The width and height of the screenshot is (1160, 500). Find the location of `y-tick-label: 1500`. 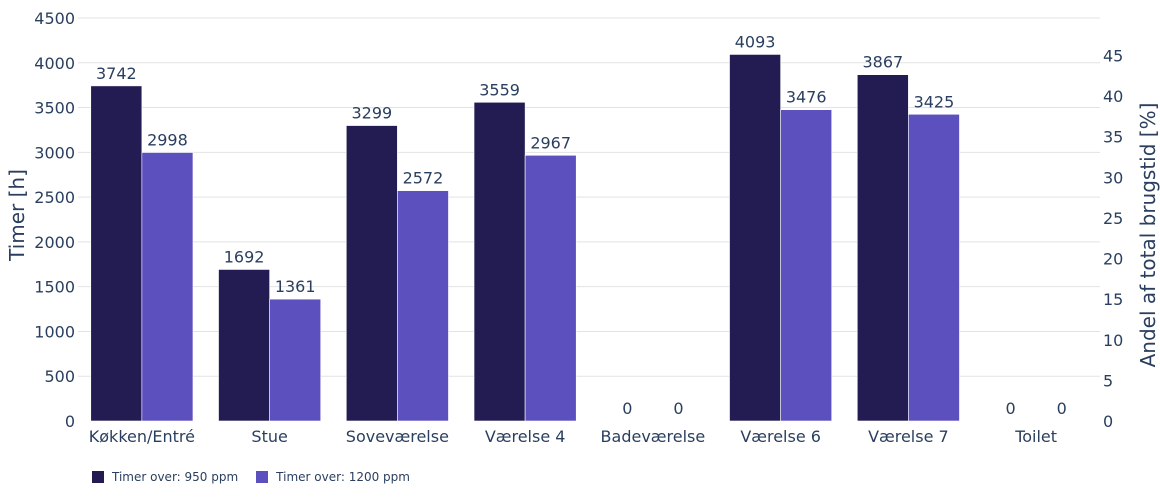

y-tick-label: 1500 is located at coordinates (54, 287).